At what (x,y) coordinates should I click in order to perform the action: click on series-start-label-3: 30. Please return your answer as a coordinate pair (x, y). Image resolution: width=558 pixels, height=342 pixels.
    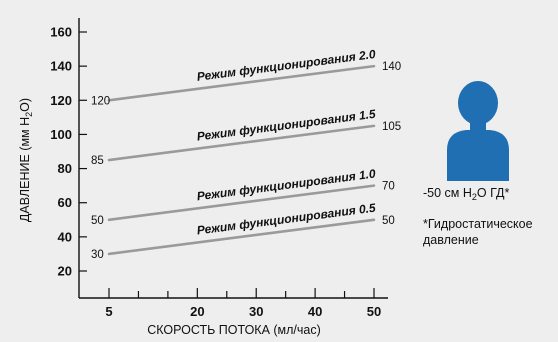
    Looking at the image, I should click on (97, 255).